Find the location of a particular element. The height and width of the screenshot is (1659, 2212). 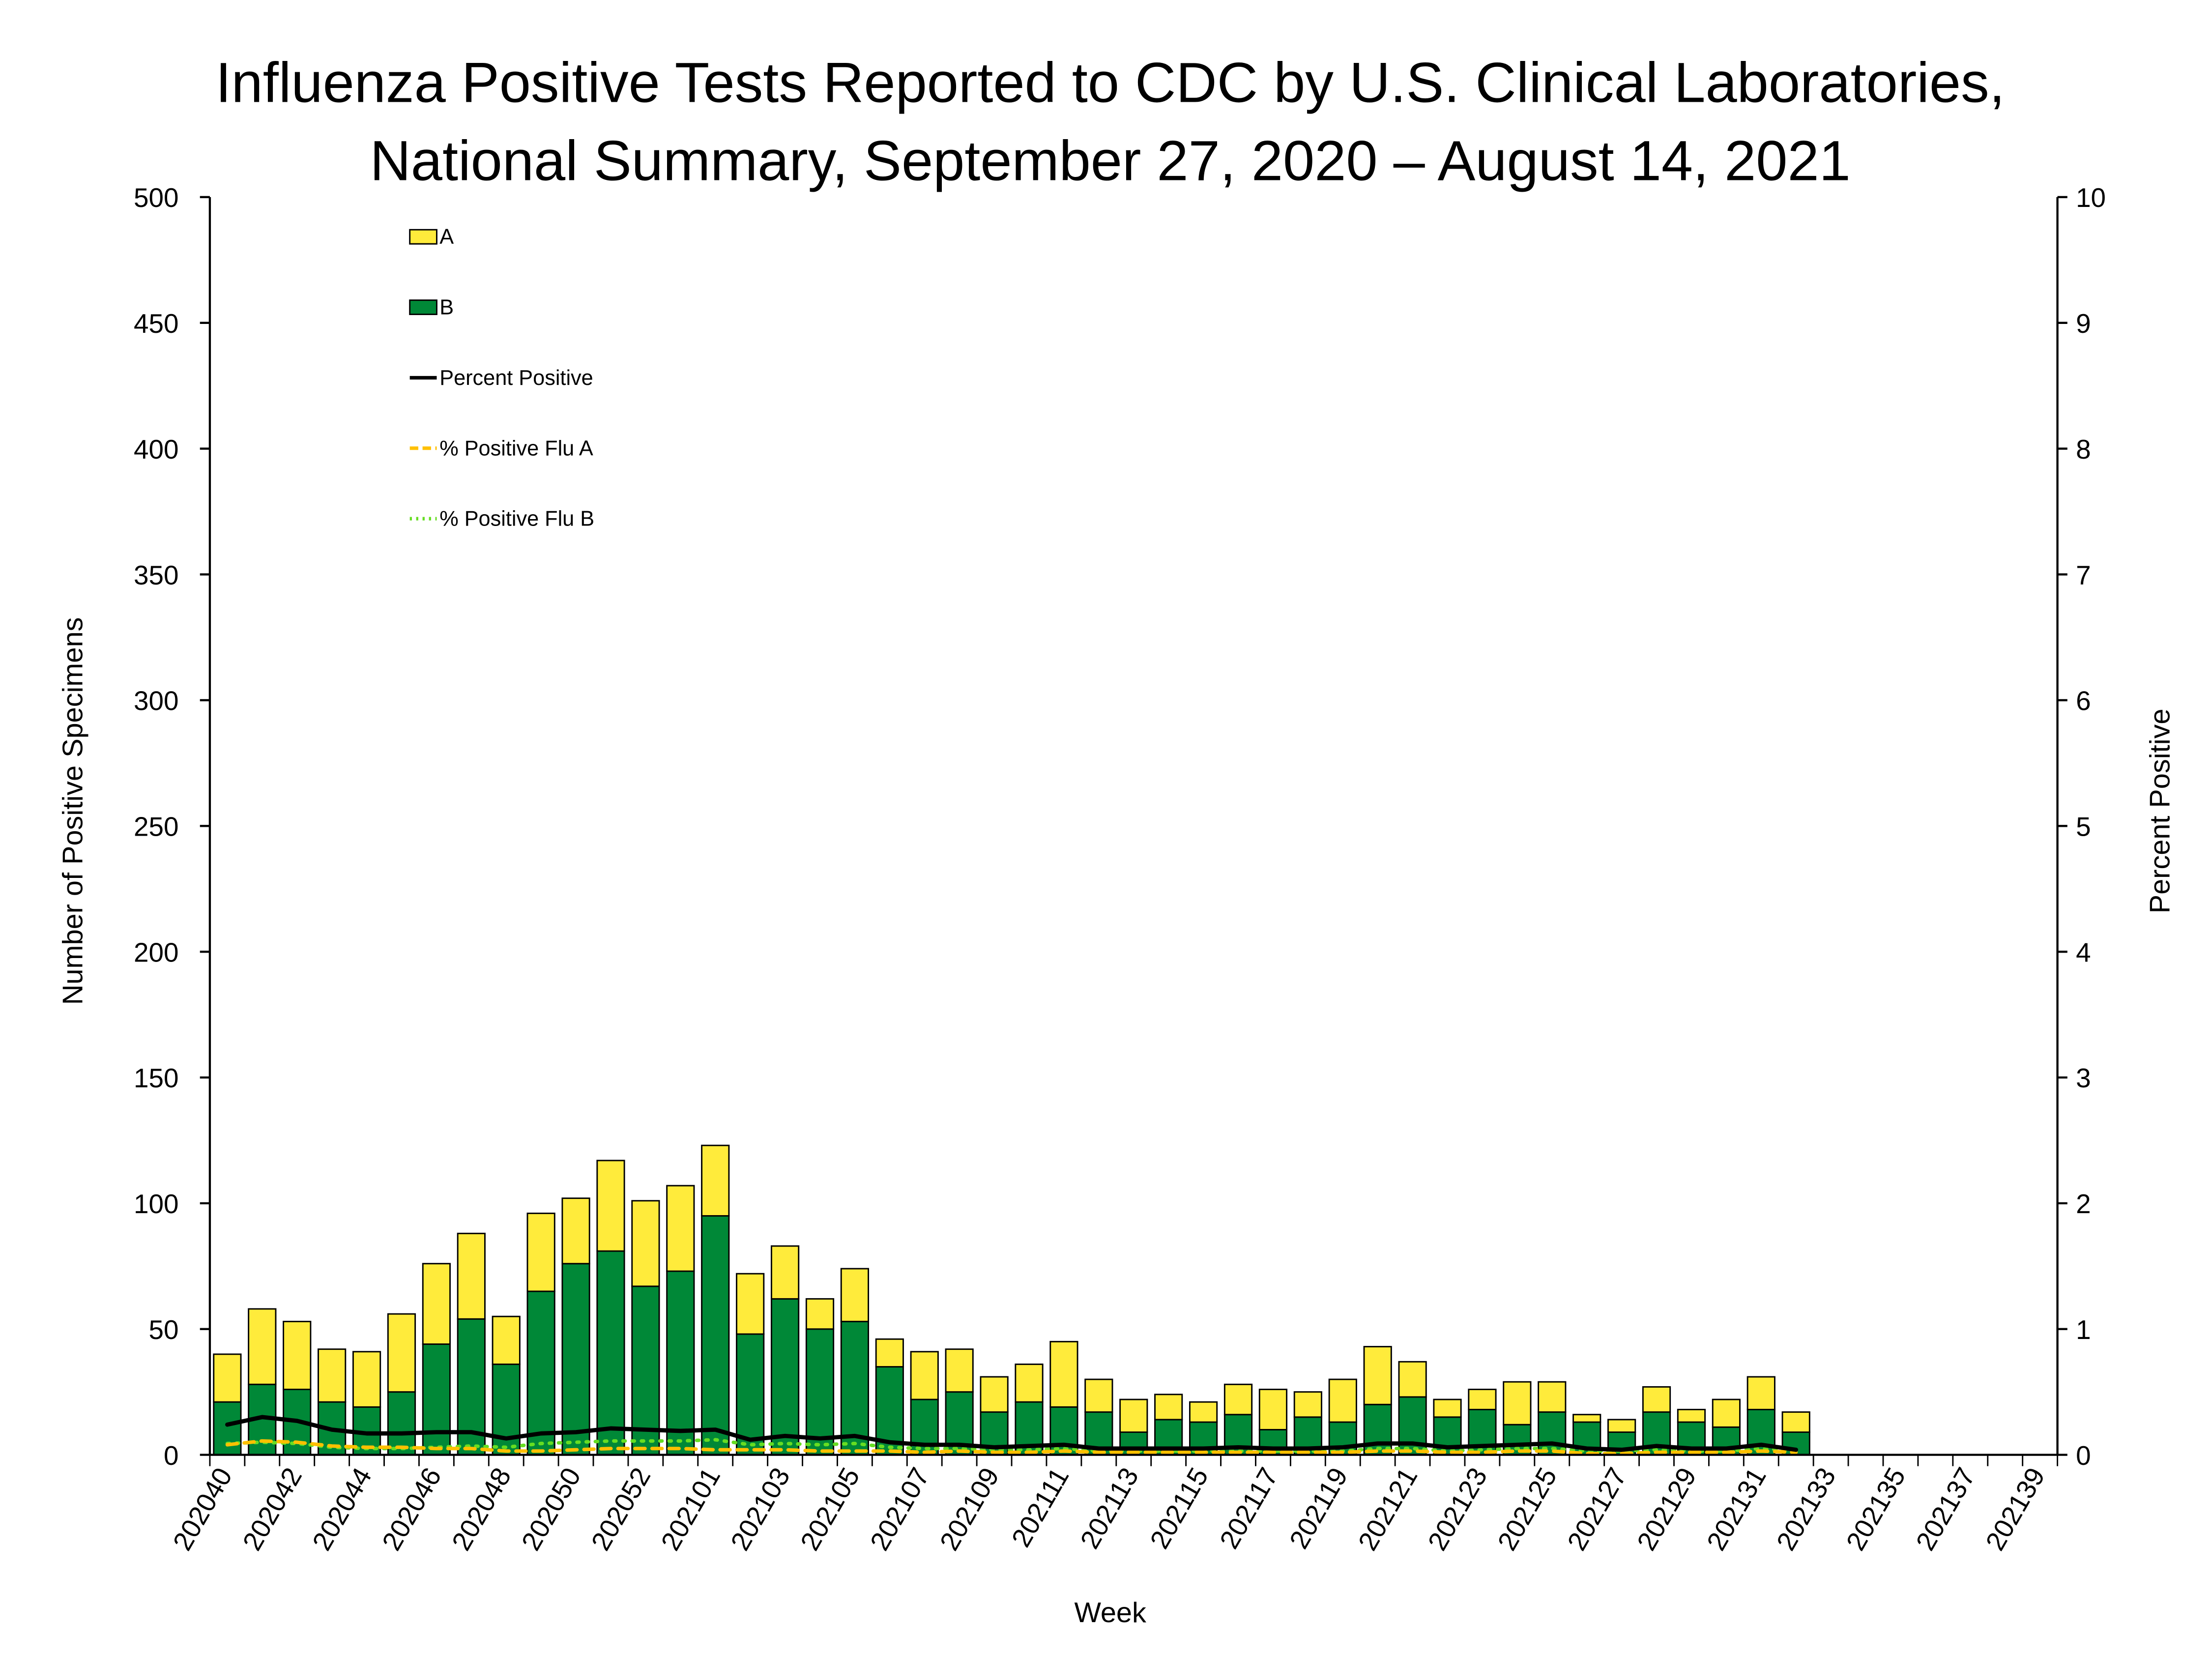

x-tick-label: 202105 is located at coordinates (830, 1509).